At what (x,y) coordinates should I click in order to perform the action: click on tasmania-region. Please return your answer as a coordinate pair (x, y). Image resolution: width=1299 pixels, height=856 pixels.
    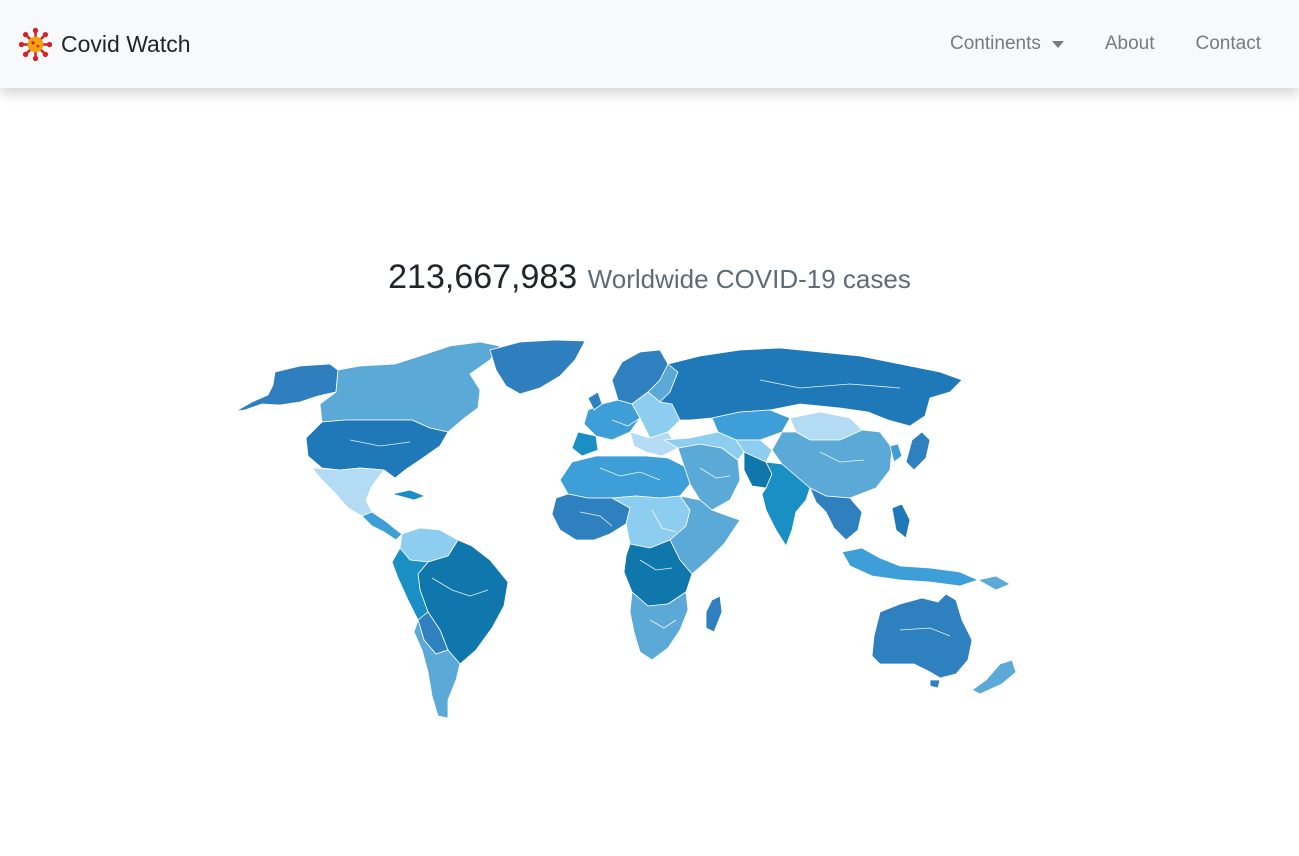
    Looking at the image, I should click on (935, 684).